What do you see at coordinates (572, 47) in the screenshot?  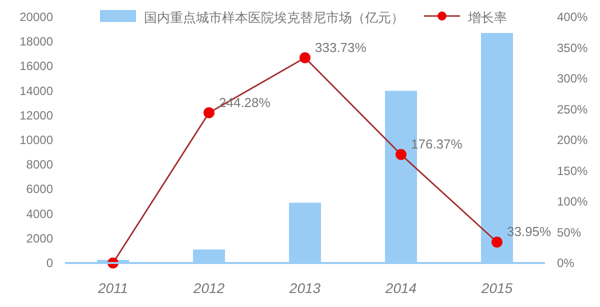 I see `y2-tick-label: 350%` at bounding box center [572, 47].